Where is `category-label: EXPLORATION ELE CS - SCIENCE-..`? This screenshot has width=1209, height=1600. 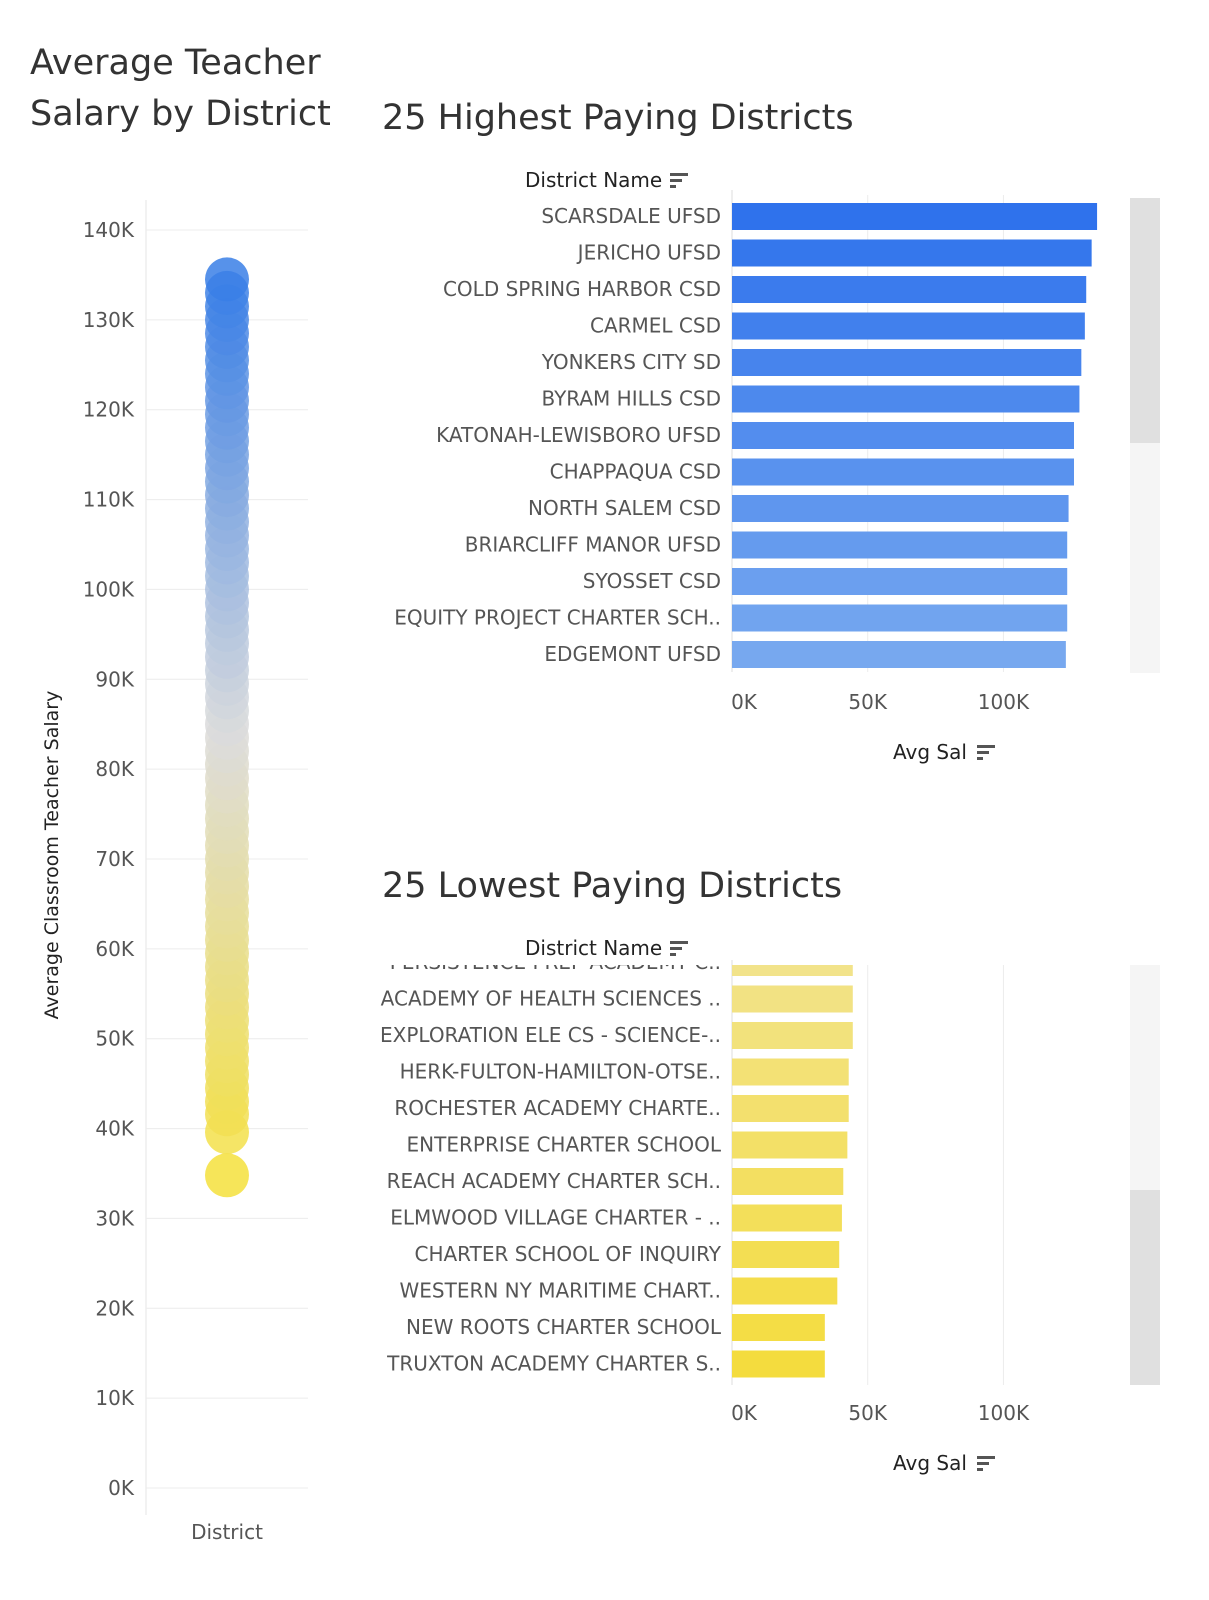 category-label: EXPLORATION ELE CS - SCIENCE-.. is located at coordinates (550, 1035).